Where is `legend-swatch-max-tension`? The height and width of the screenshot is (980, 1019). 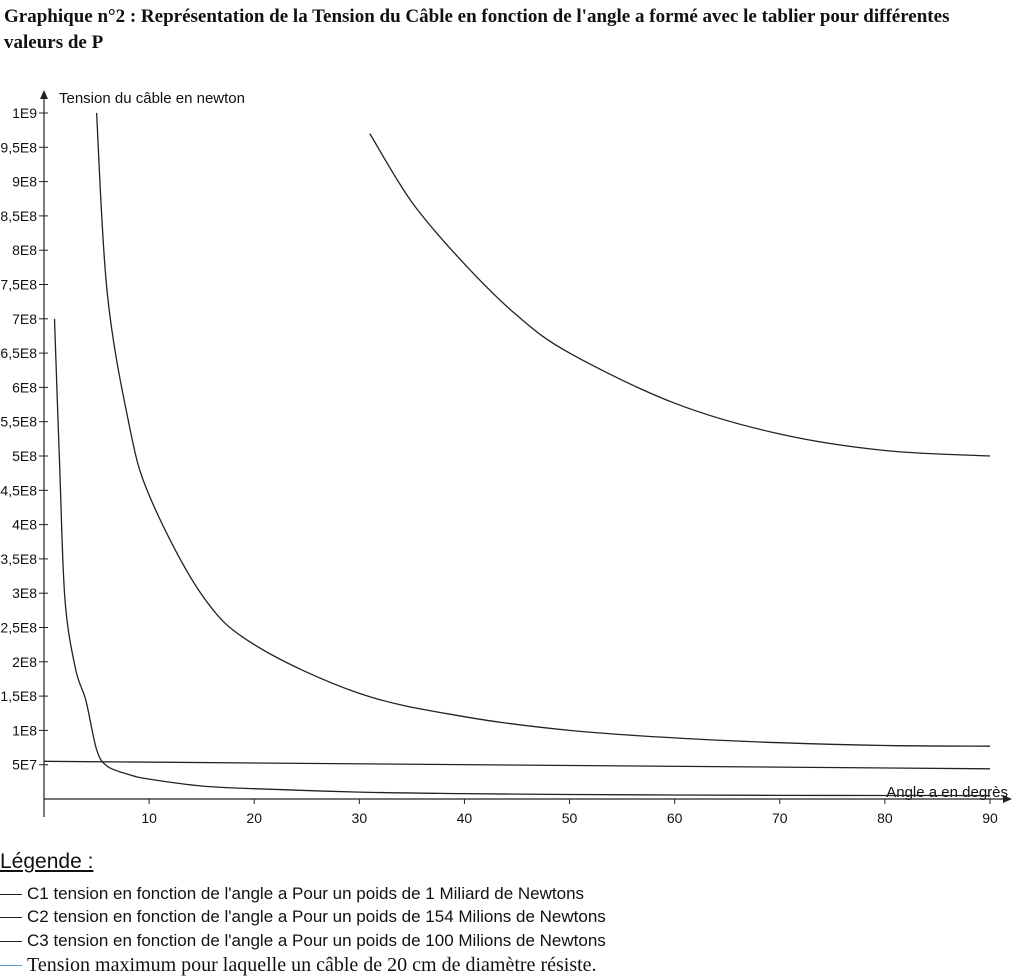 legend-swatch-max-tension is located at coordinates (11, 965).